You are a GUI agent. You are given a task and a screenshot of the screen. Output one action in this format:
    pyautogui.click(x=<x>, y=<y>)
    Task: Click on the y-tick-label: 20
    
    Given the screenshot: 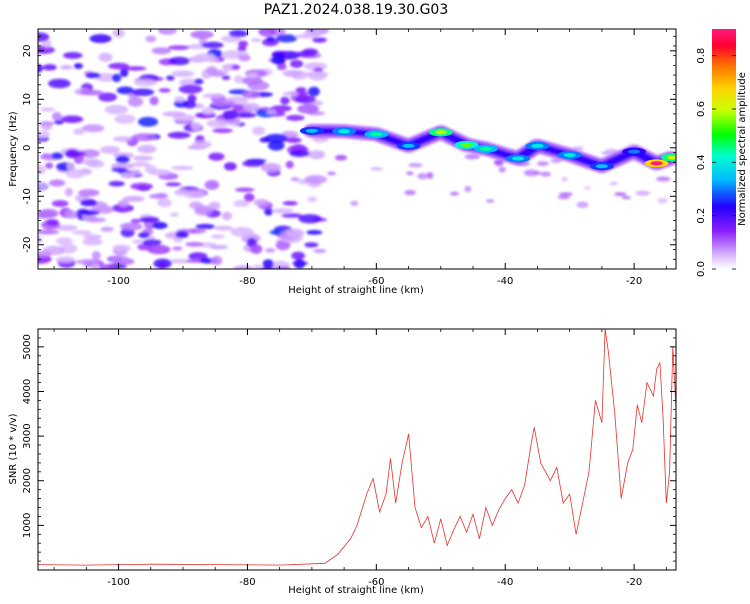 What is the action you would take?
    pyautogui.click(x=27, y=50)
    